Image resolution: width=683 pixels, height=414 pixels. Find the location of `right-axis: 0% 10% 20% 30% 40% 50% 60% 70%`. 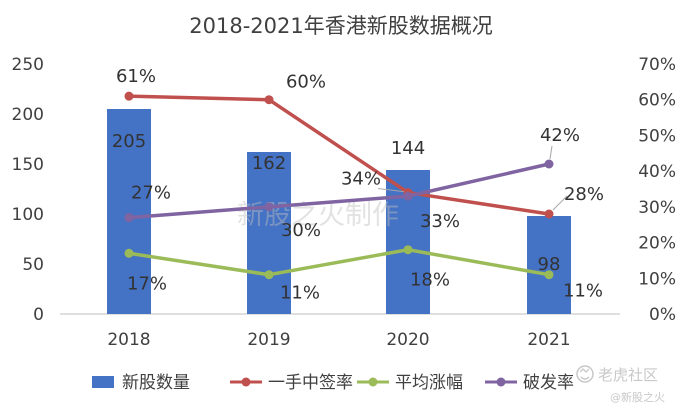

right-axis: 0% 10% 20% 30% 40% 50% 60% 70% is located at coordinates (657, 190).